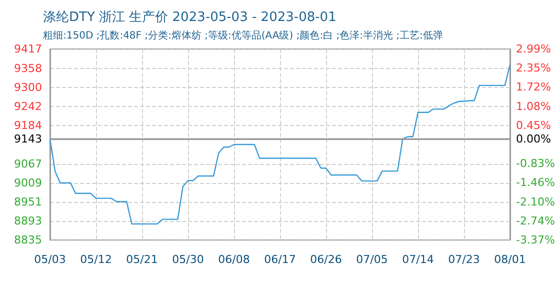  I want to click on x-tick-label: 07/14, so click(418, 259).